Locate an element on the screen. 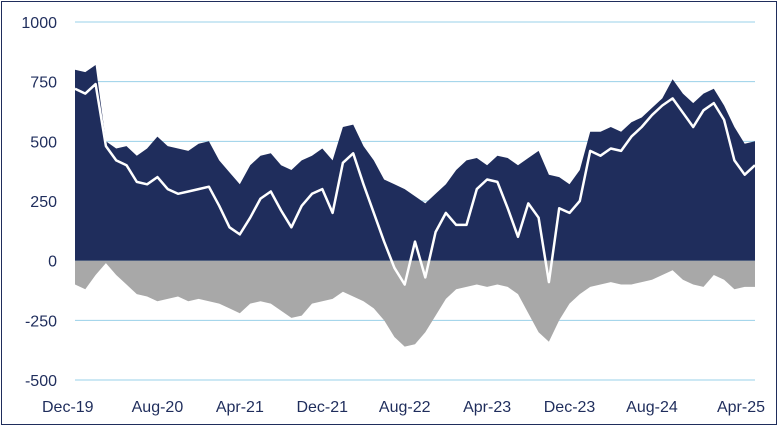 The image size is (780, 428). y-tick-label: 0 is located at coordinates (52, 262).